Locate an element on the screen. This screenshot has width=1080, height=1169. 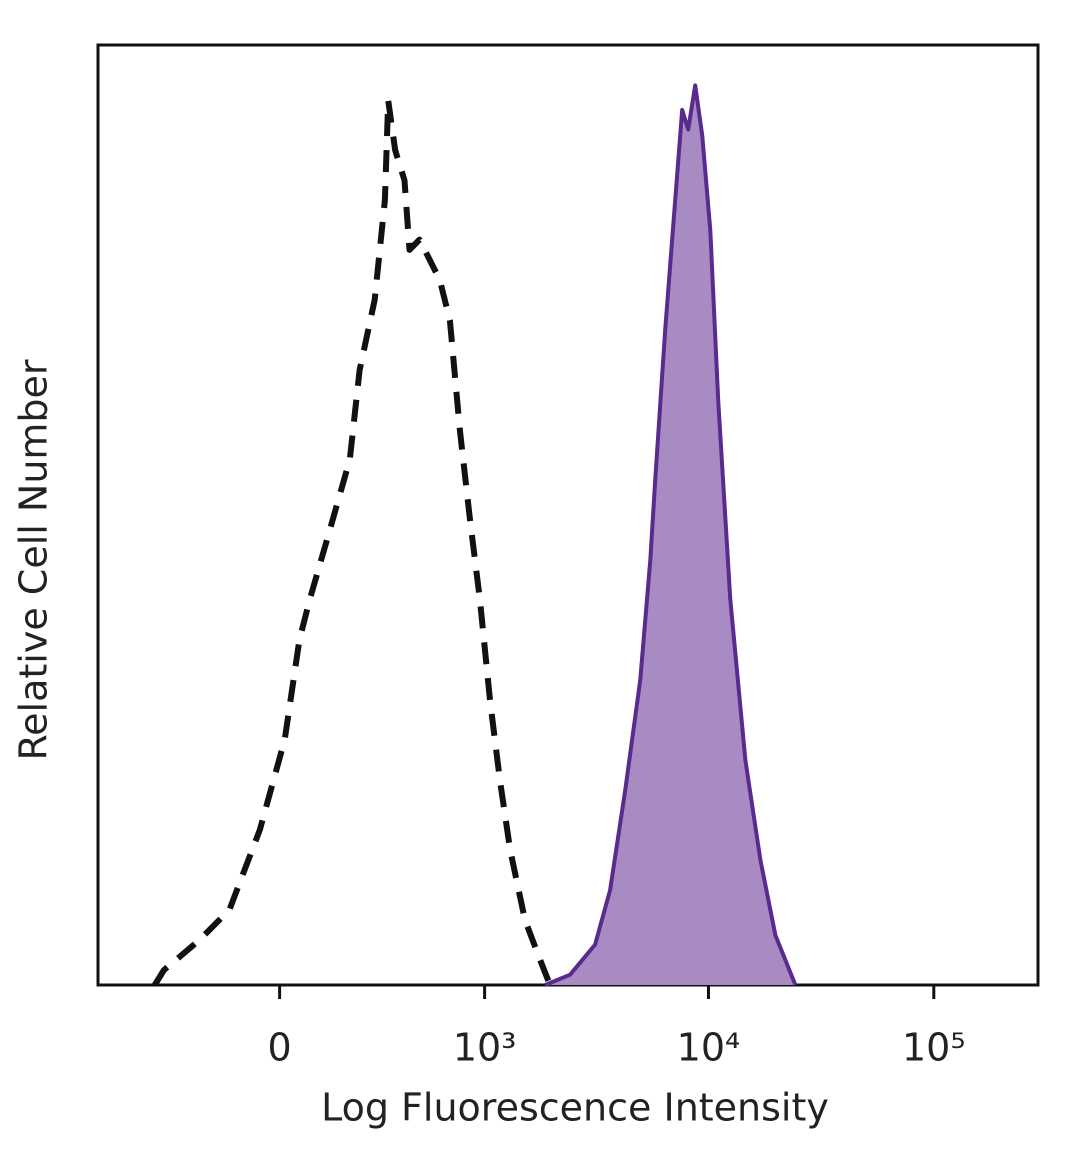
y-axis-label: Relative Cell Number is located at coordinates (34, 559).